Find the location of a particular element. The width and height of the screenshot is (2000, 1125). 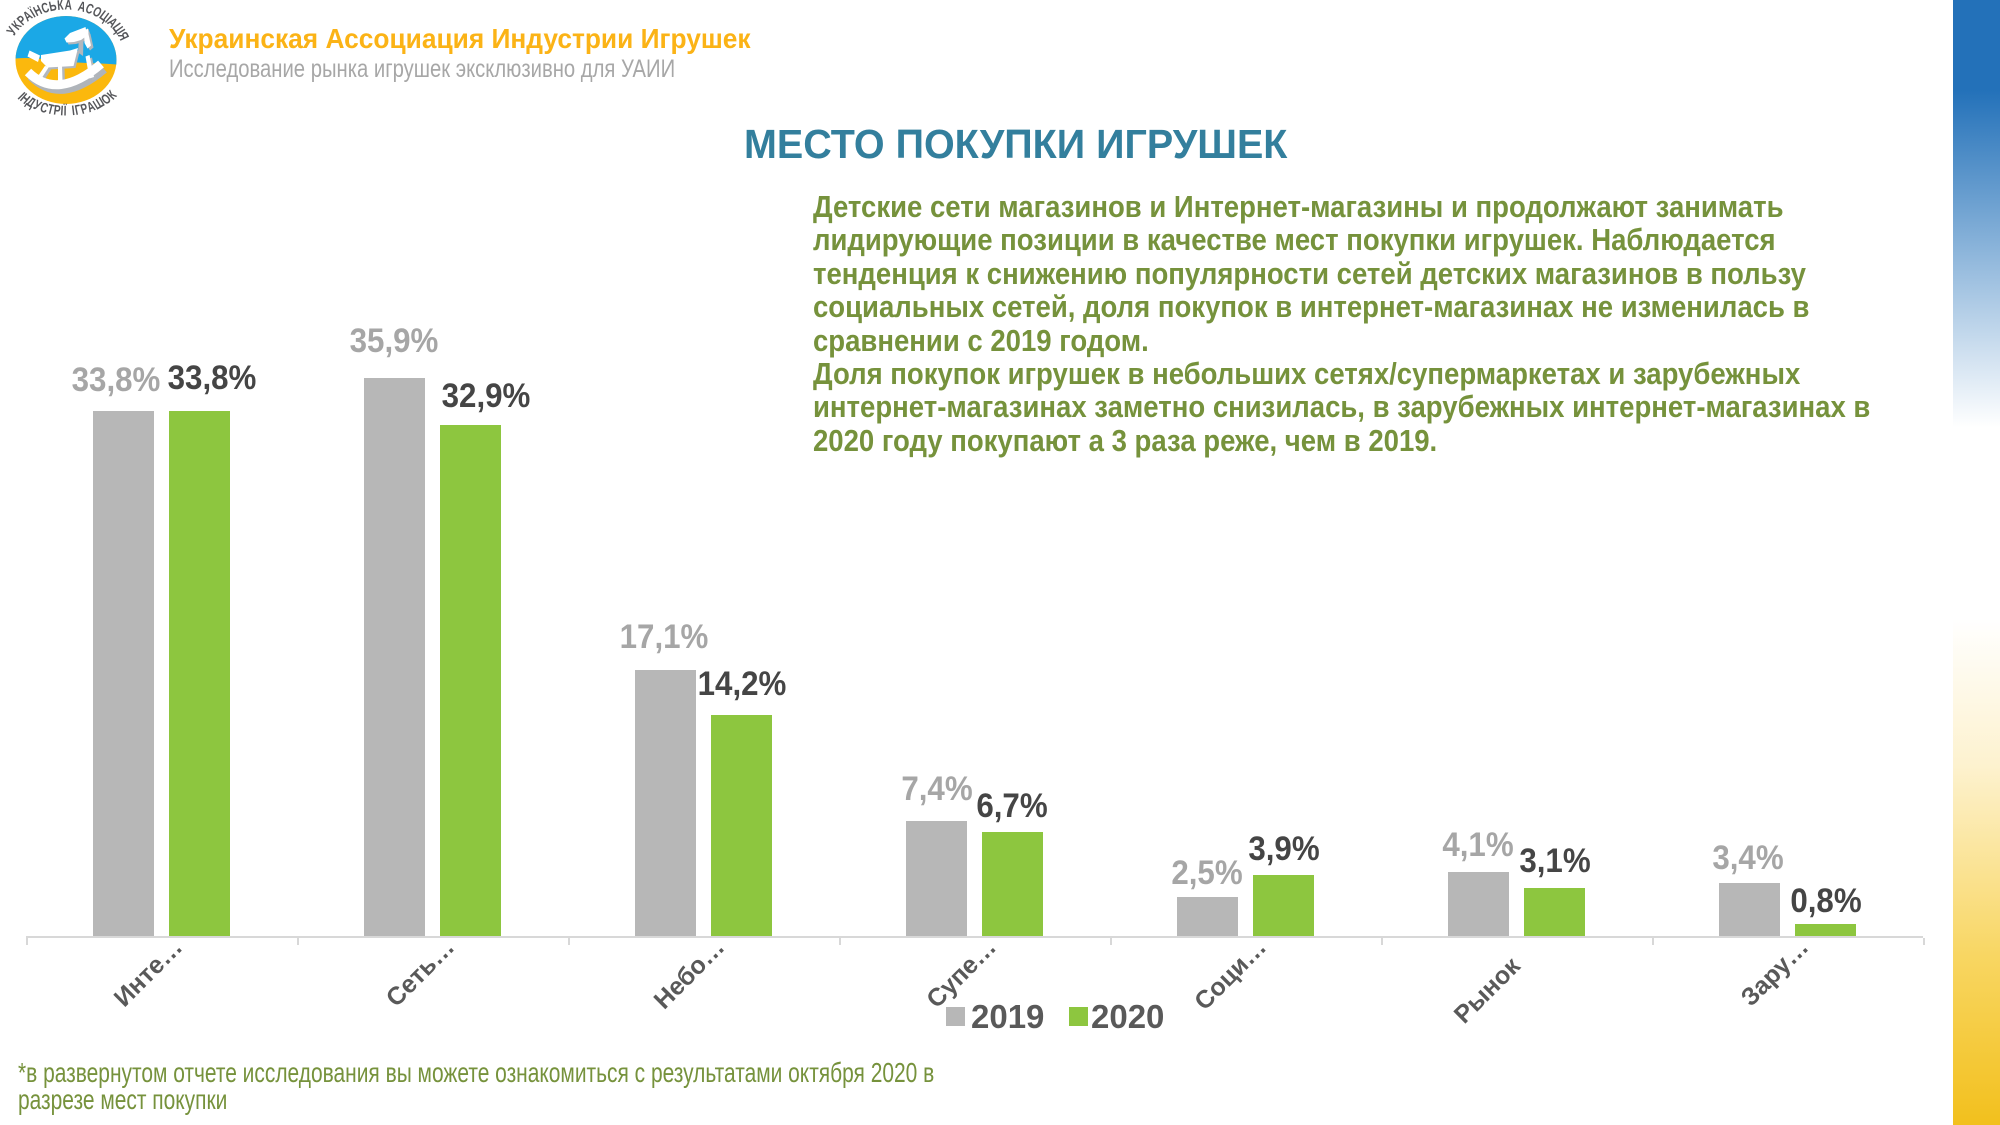

svg-text: Ї is located at coordinates (65, 110).